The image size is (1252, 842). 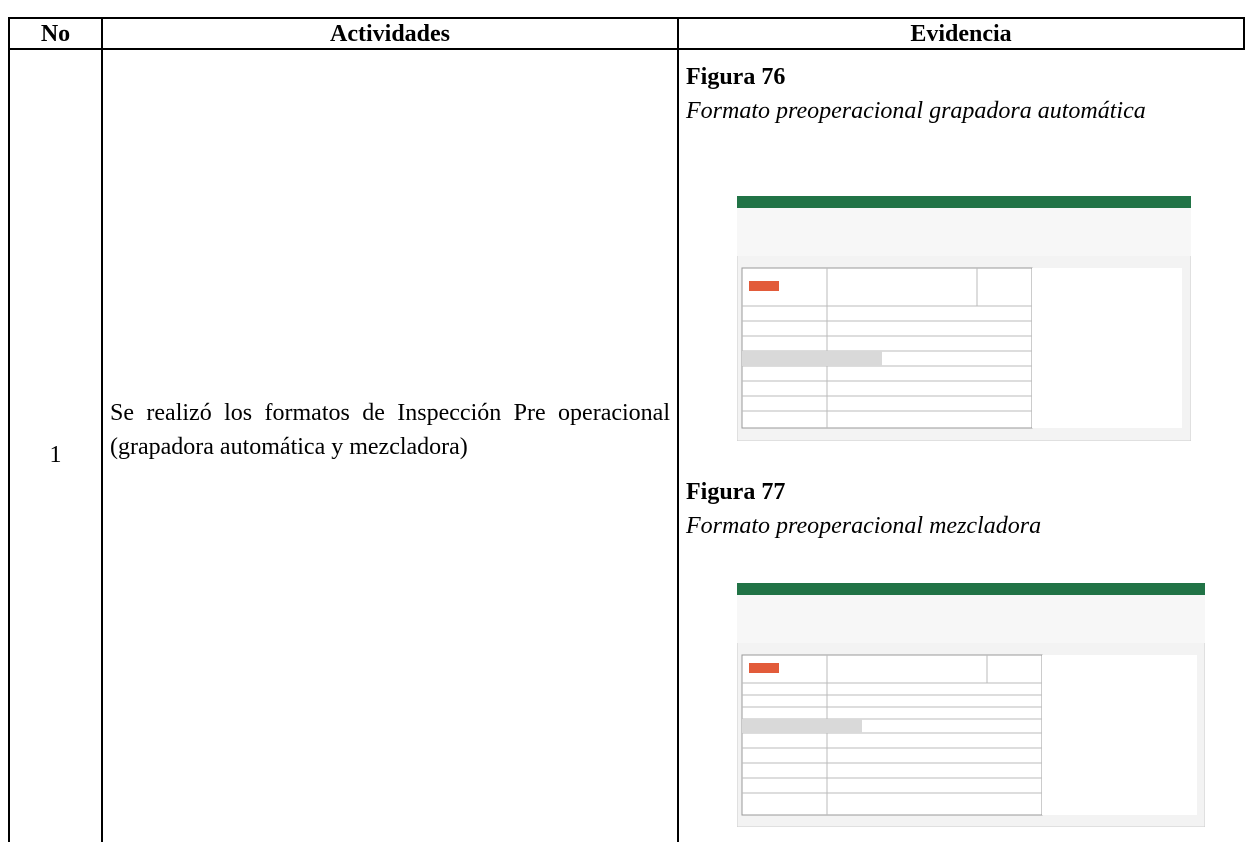 I want to click on figure-label: Figura 76, so click(x=736, y=77).